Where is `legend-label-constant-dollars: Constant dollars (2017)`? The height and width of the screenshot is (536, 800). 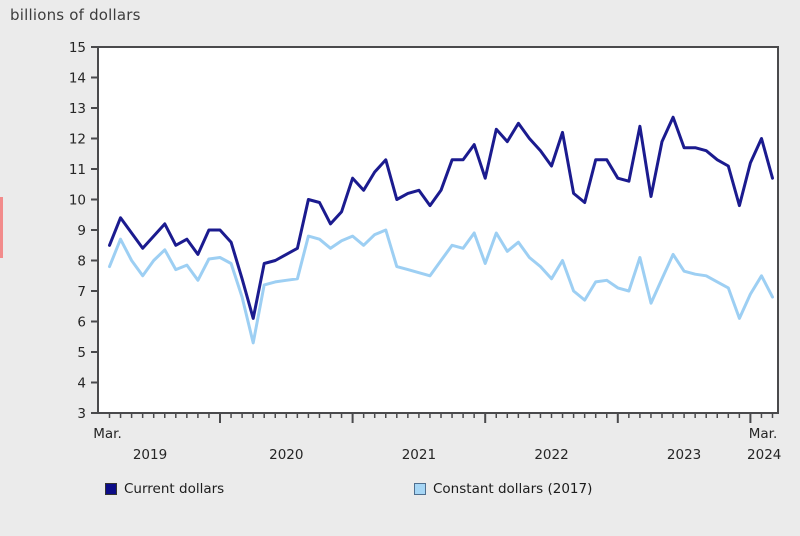 legend-label-constant-dollars: Constant dollars (2017) is located at coordinates (513, 489).